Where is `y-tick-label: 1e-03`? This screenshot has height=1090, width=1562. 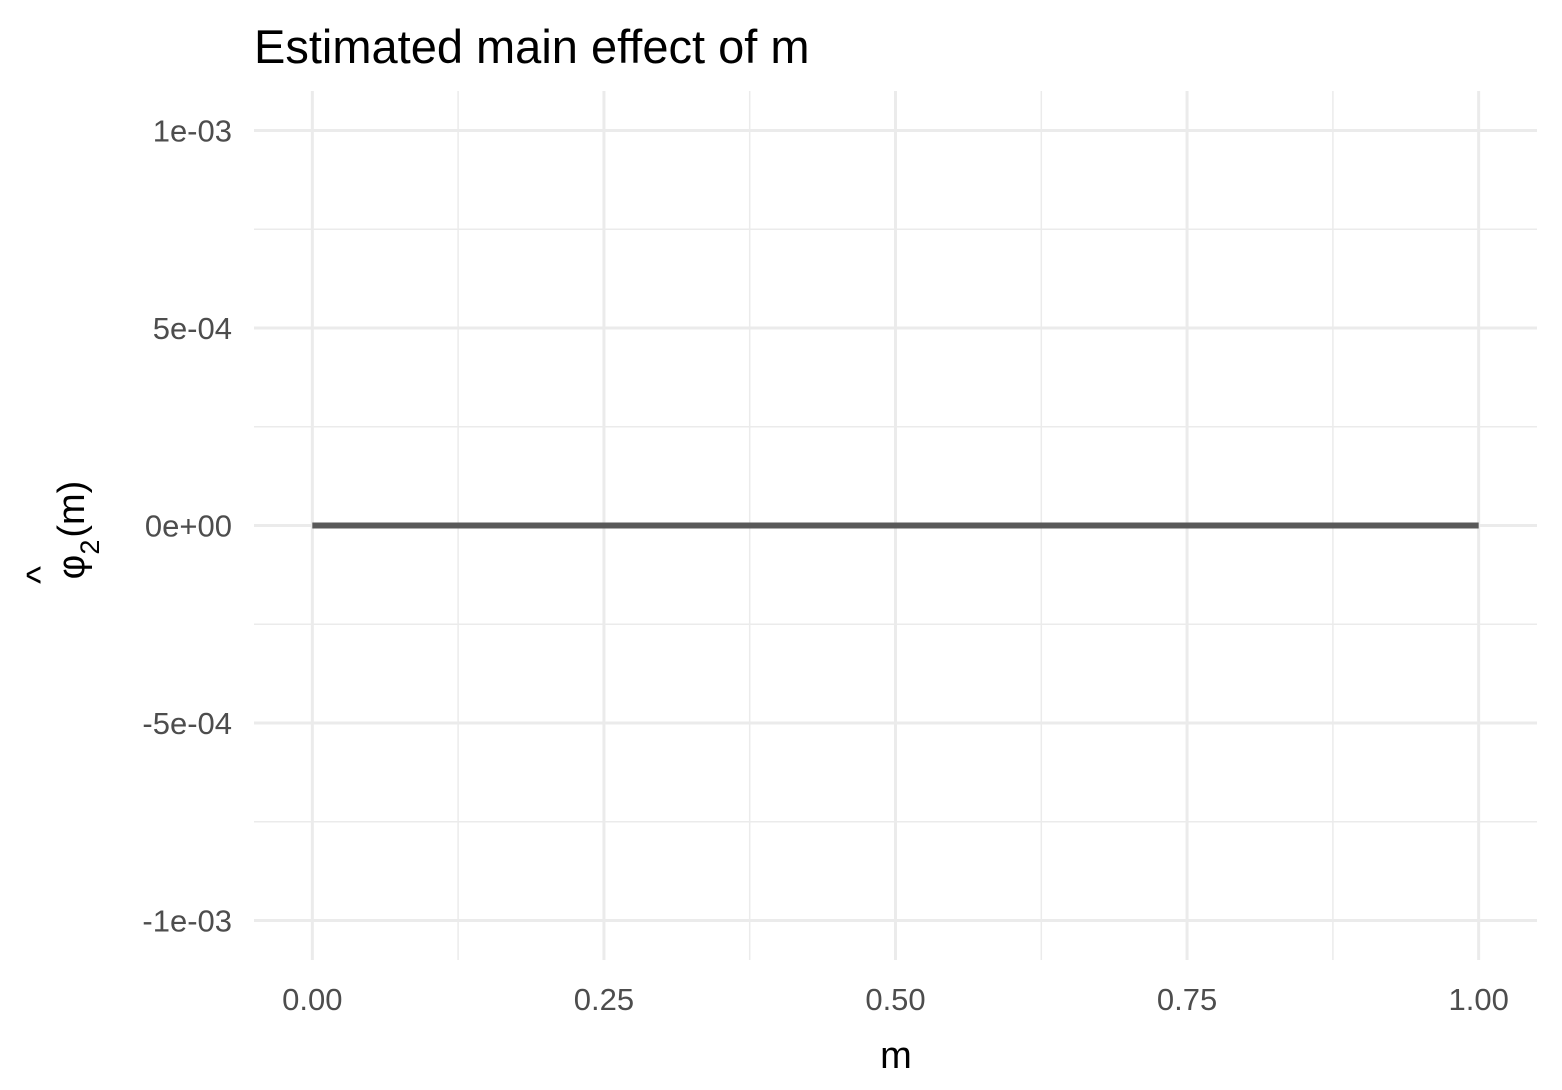 y-tick-label: 1e-03 is located at coordinates (192, 131).